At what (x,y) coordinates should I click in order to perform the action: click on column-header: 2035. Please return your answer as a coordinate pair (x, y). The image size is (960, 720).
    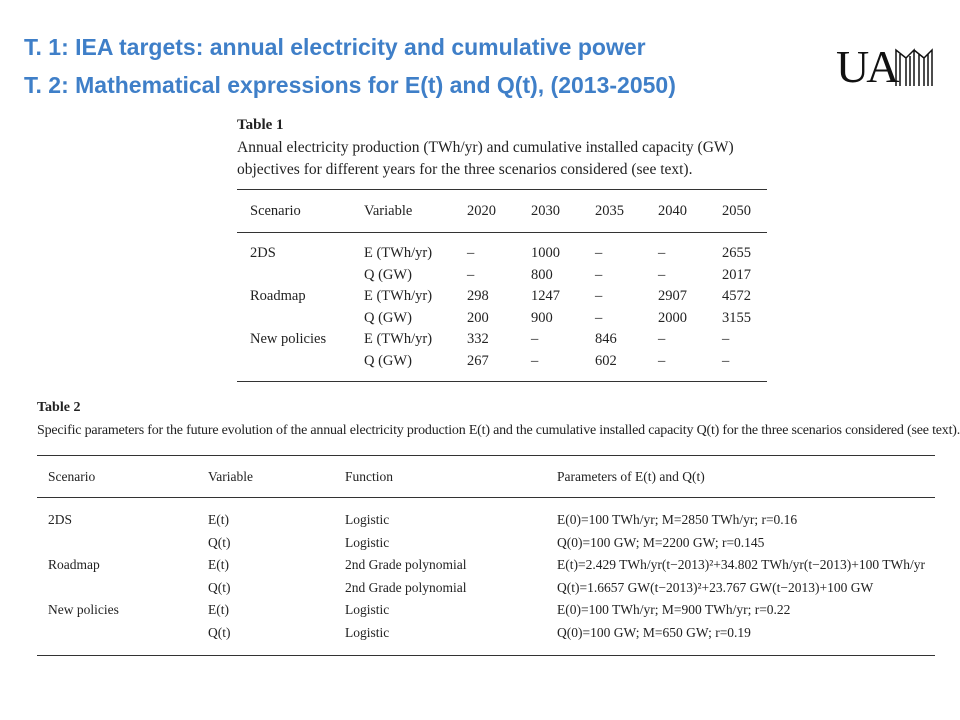
    Looking at the image, I should click on (609, 211).